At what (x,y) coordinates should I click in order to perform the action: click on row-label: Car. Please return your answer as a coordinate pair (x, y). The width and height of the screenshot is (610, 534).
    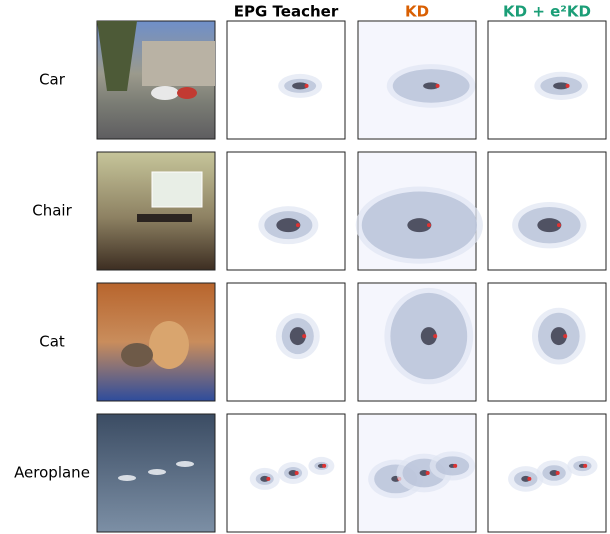
    Looking at the image, I should click on (52, 80).